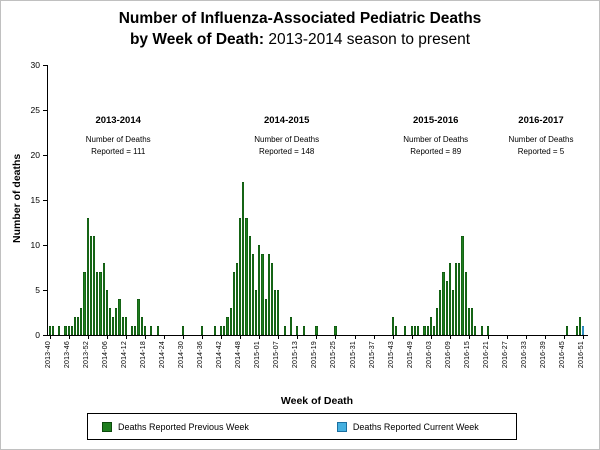  Describe the element at coordinates (143, 355) in the screenshot. I see `x-tick-label: 2014-18` at that location.